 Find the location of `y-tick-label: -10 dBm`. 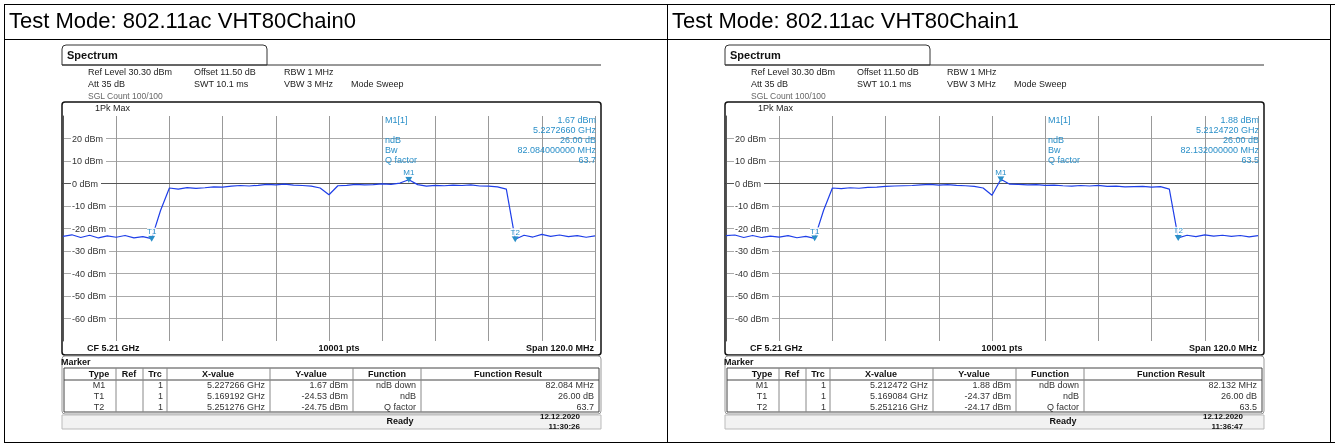

y-tick-label: -10 dBm is located at coordinates (89, 206).